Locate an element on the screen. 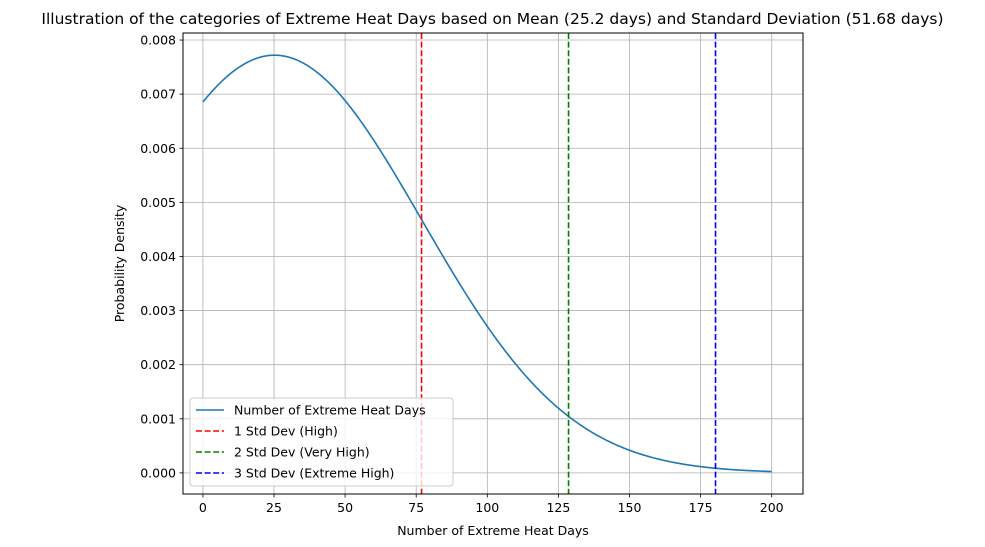  y-tick-label: 0.000 is located at coordinates (158, 472).